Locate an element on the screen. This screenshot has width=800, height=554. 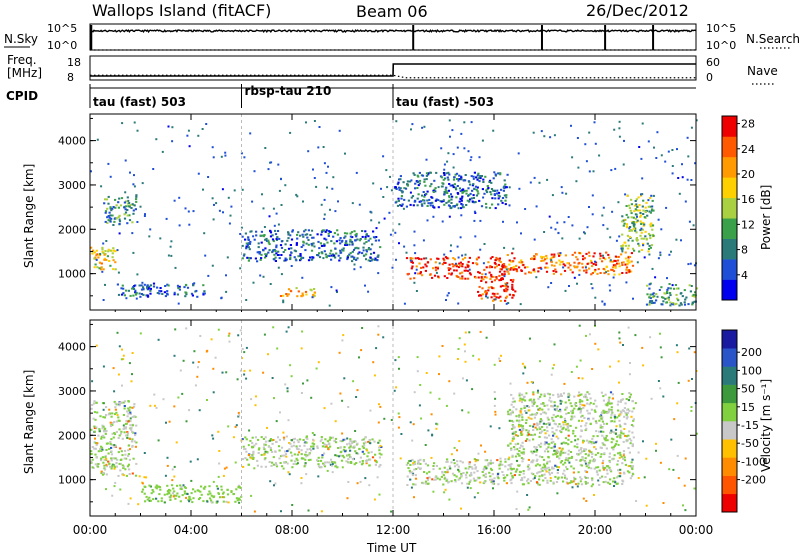
beam-title: Beam 06 is located at coordinates (392, 11).